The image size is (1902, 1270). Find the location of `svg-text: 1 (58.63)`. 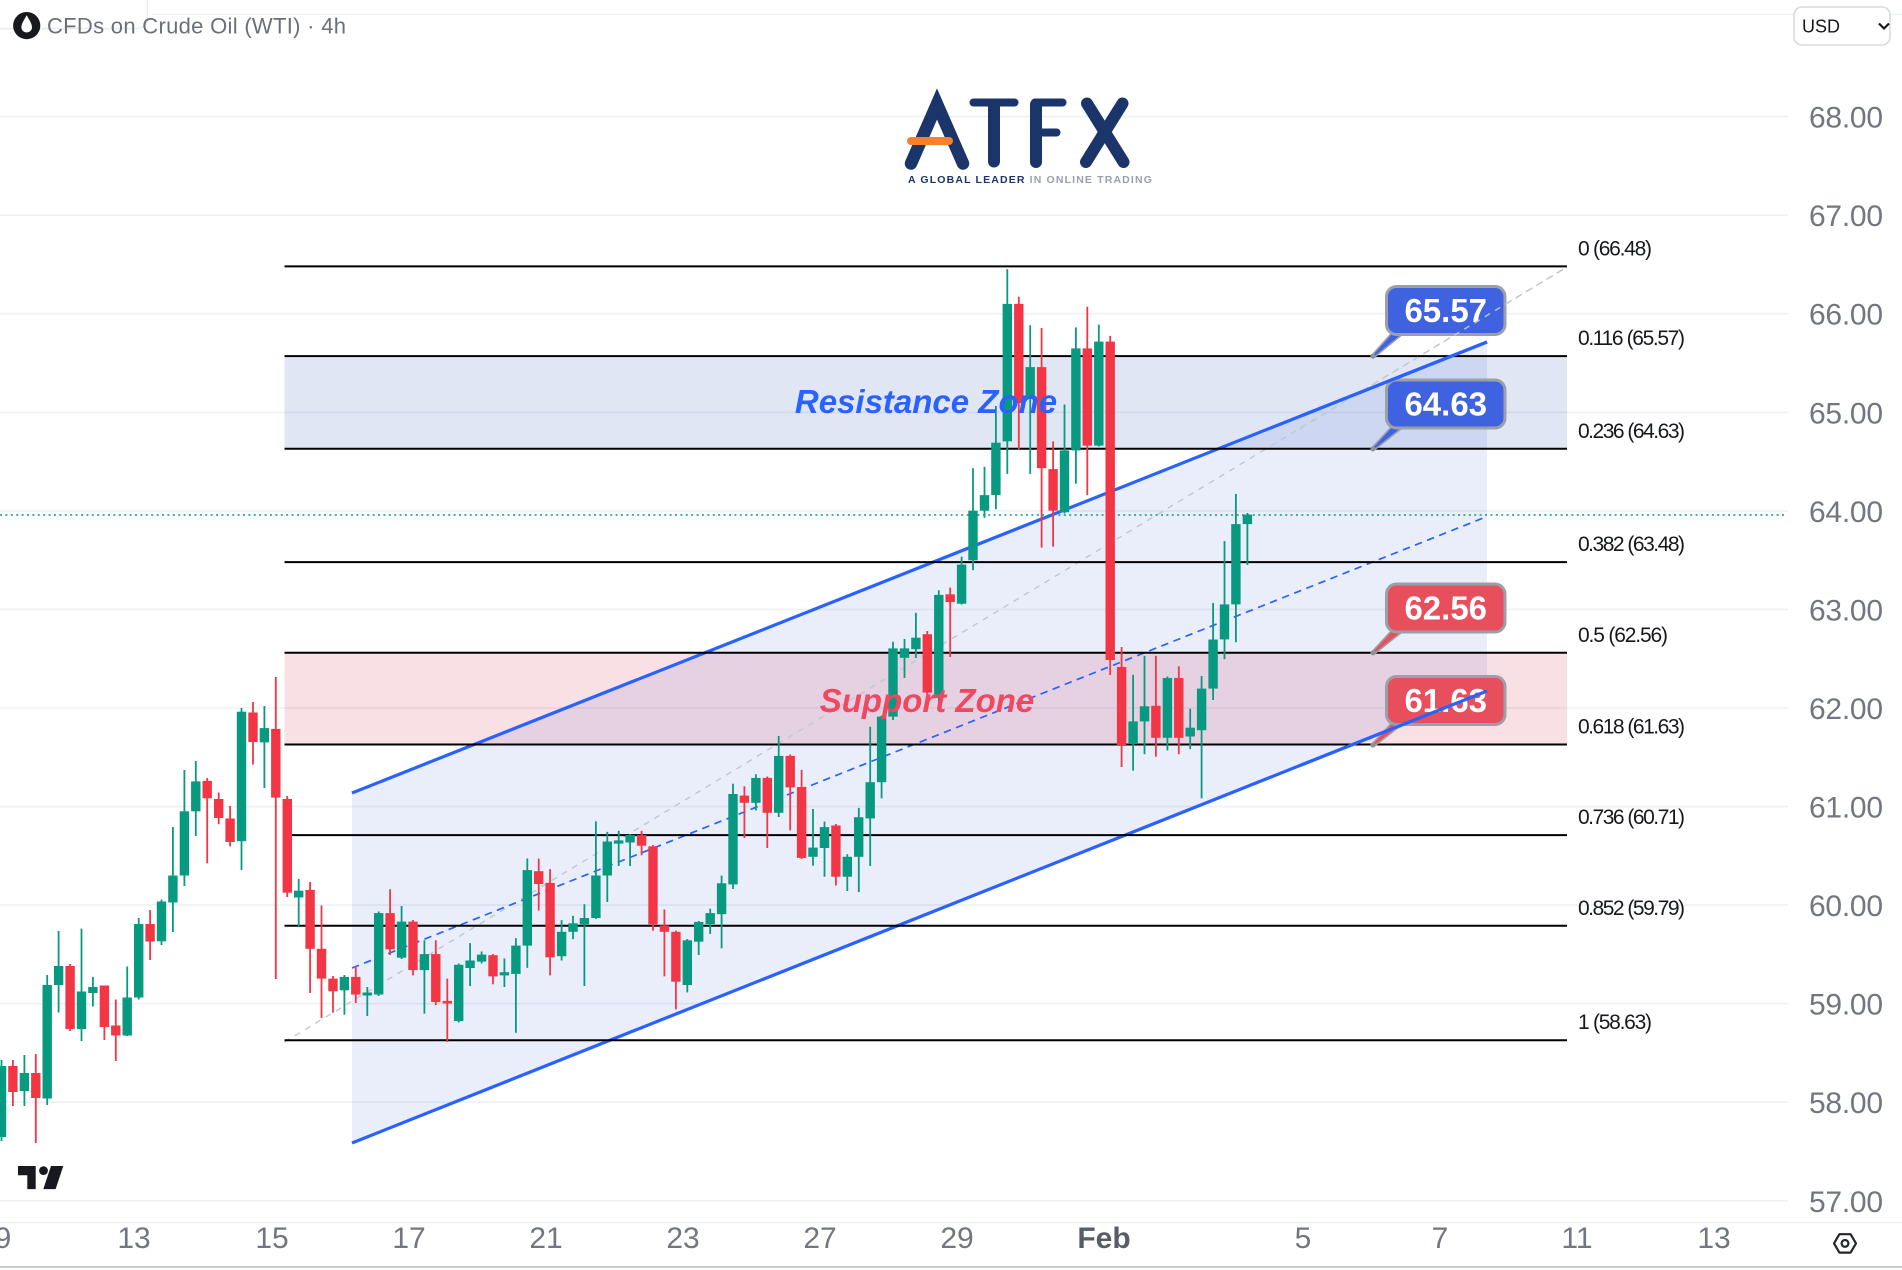

svg-text: 1 (58.63) is located at coordinates (1615, 1022).